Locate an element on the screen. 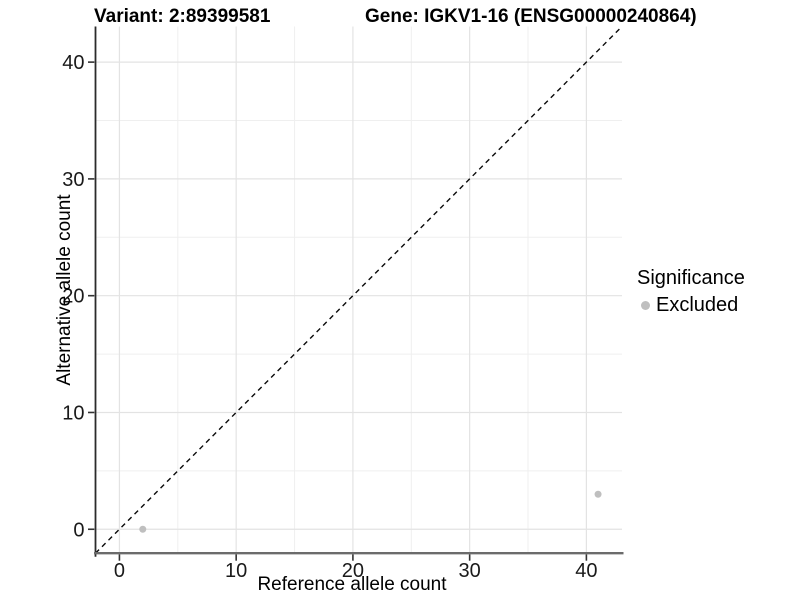 Image resolution: width=800 pixels, height=600 pixels. y-tick-label: 40 is located at coordinates (73, 63).